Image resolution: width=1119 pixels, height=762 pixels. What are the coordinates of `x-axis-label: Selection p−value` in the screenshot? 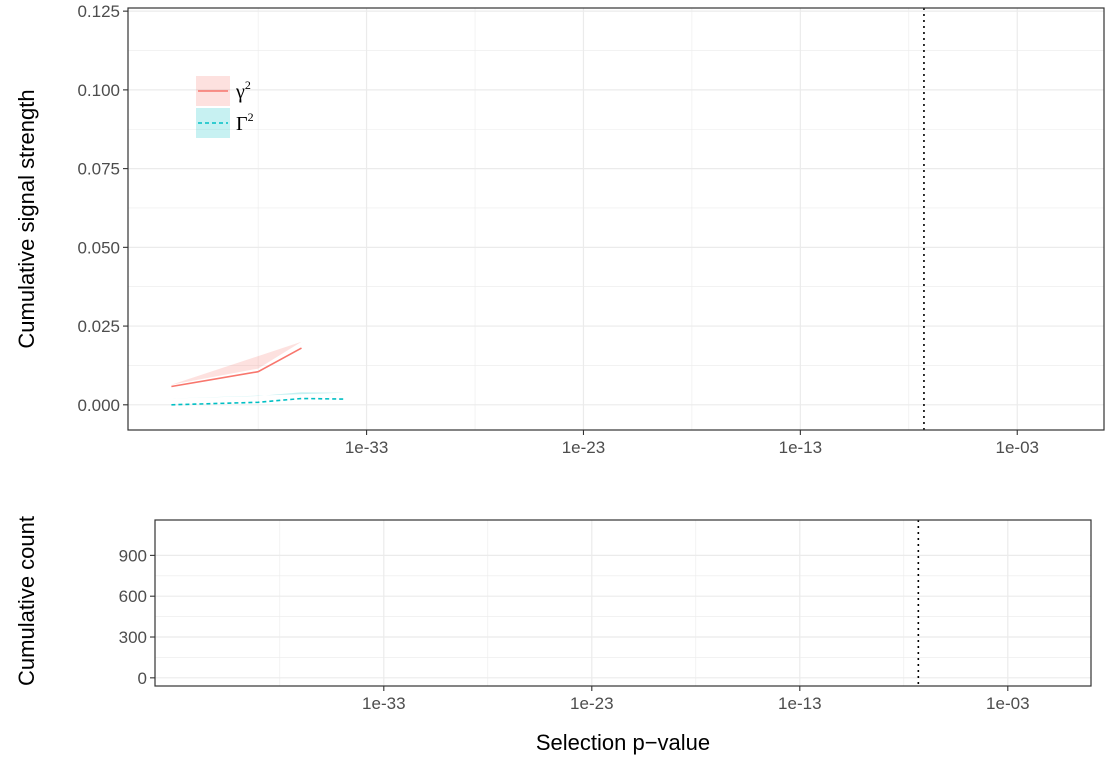 It's located at (623, 742).